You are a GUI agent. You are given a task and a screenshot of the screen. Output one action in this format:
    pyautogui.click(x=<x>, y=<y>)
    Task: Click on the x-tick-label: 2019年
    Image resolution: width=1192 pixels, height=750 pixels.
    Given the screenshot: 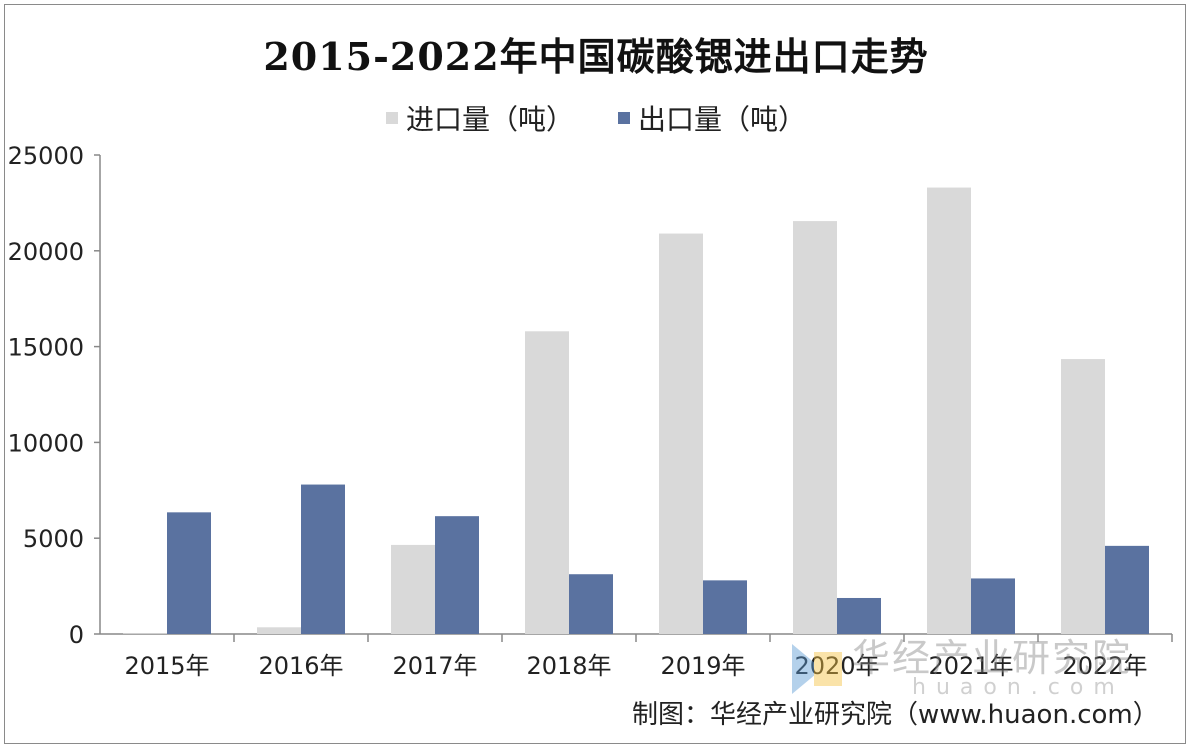 What is the action you would take?
    pyautogui.click(x=702, y=666)
    